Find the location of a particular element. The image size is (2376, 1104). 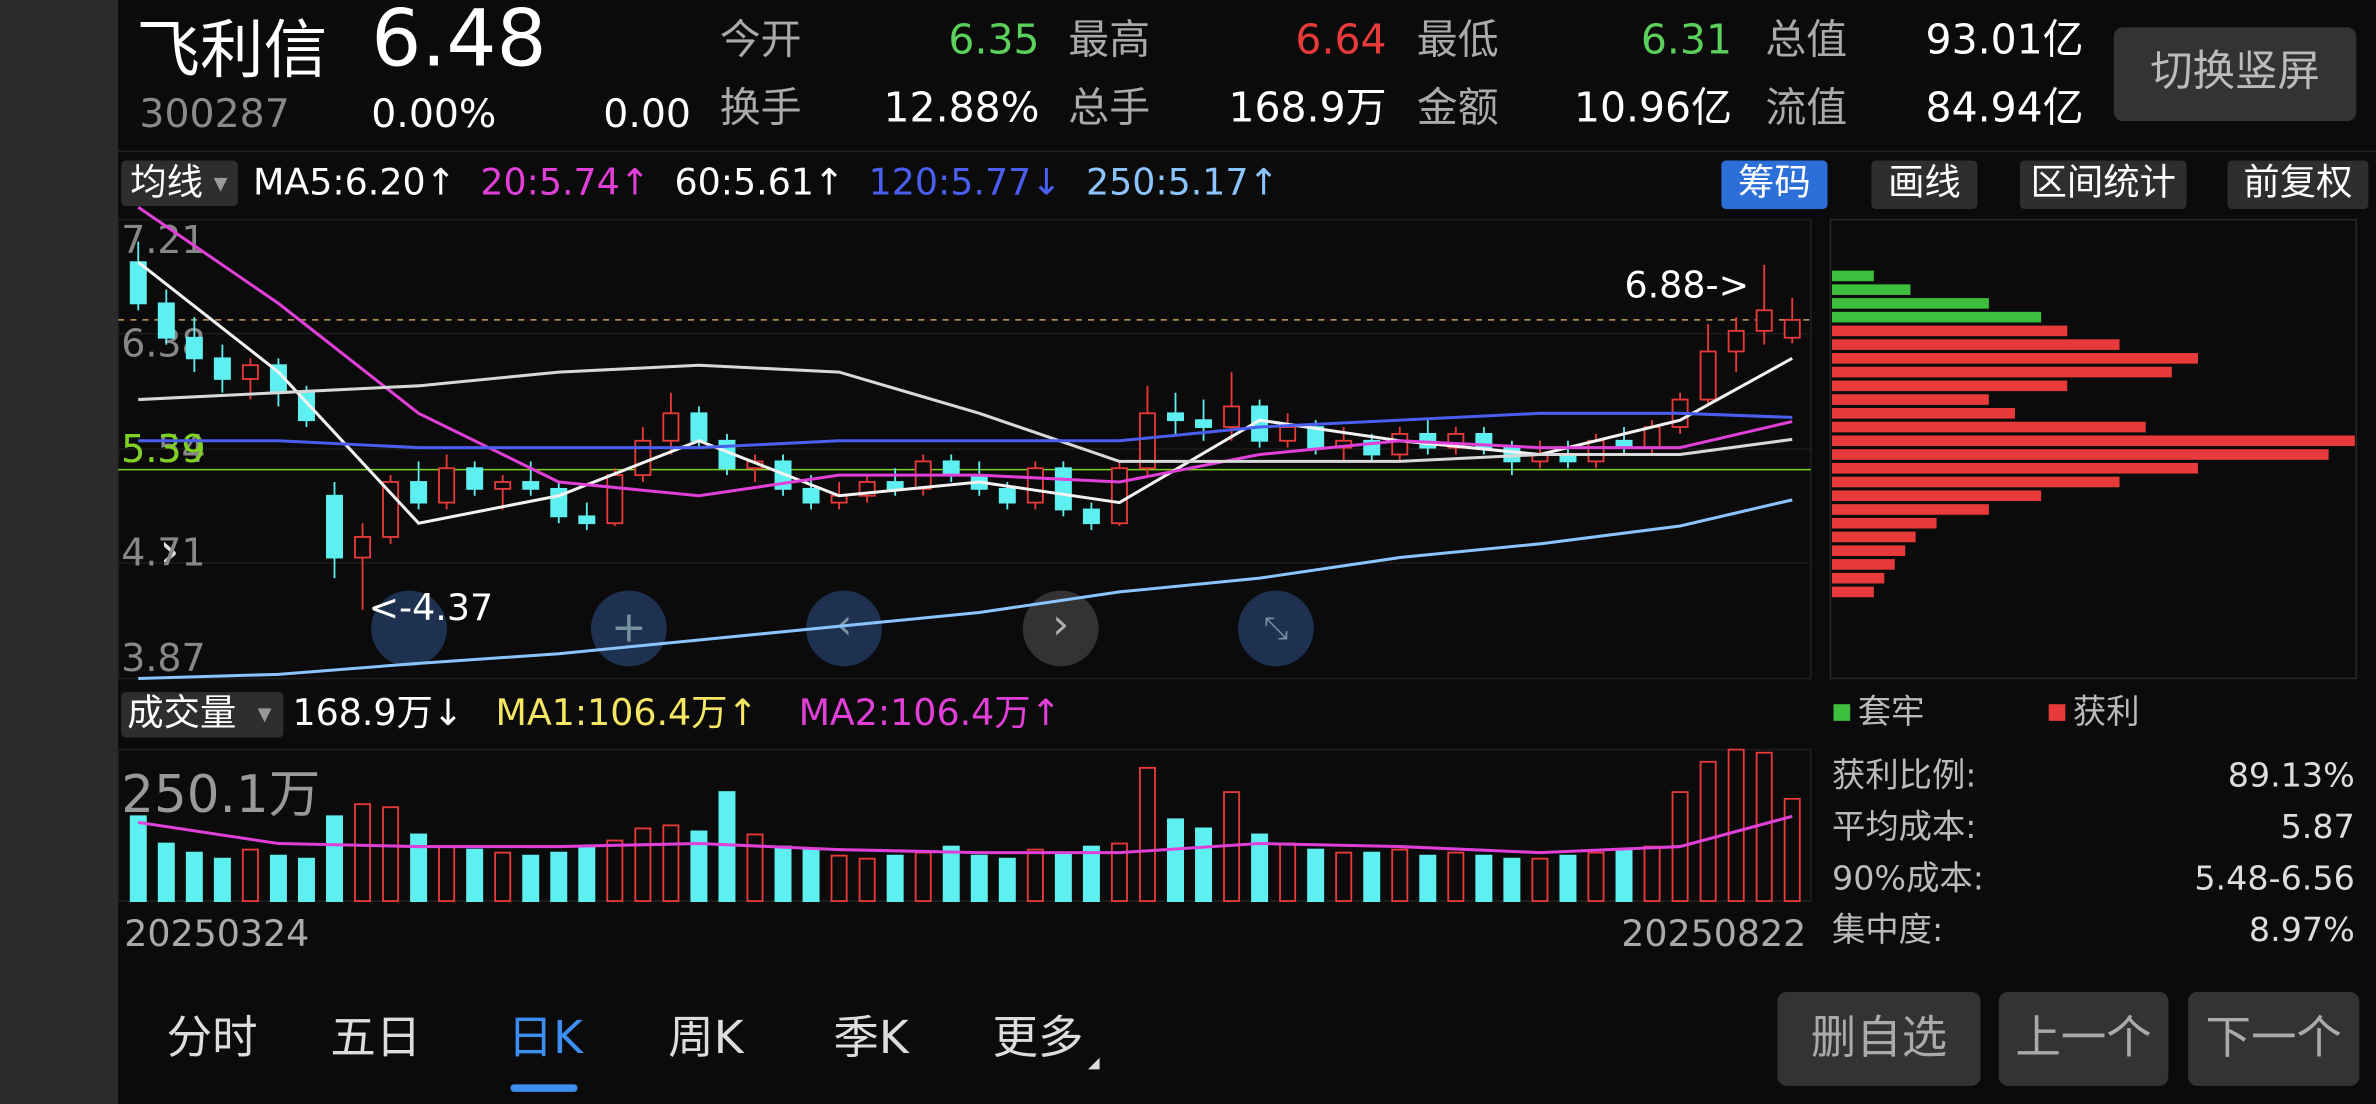

change-pct: 0.00% is located at coordinates (433, 114).